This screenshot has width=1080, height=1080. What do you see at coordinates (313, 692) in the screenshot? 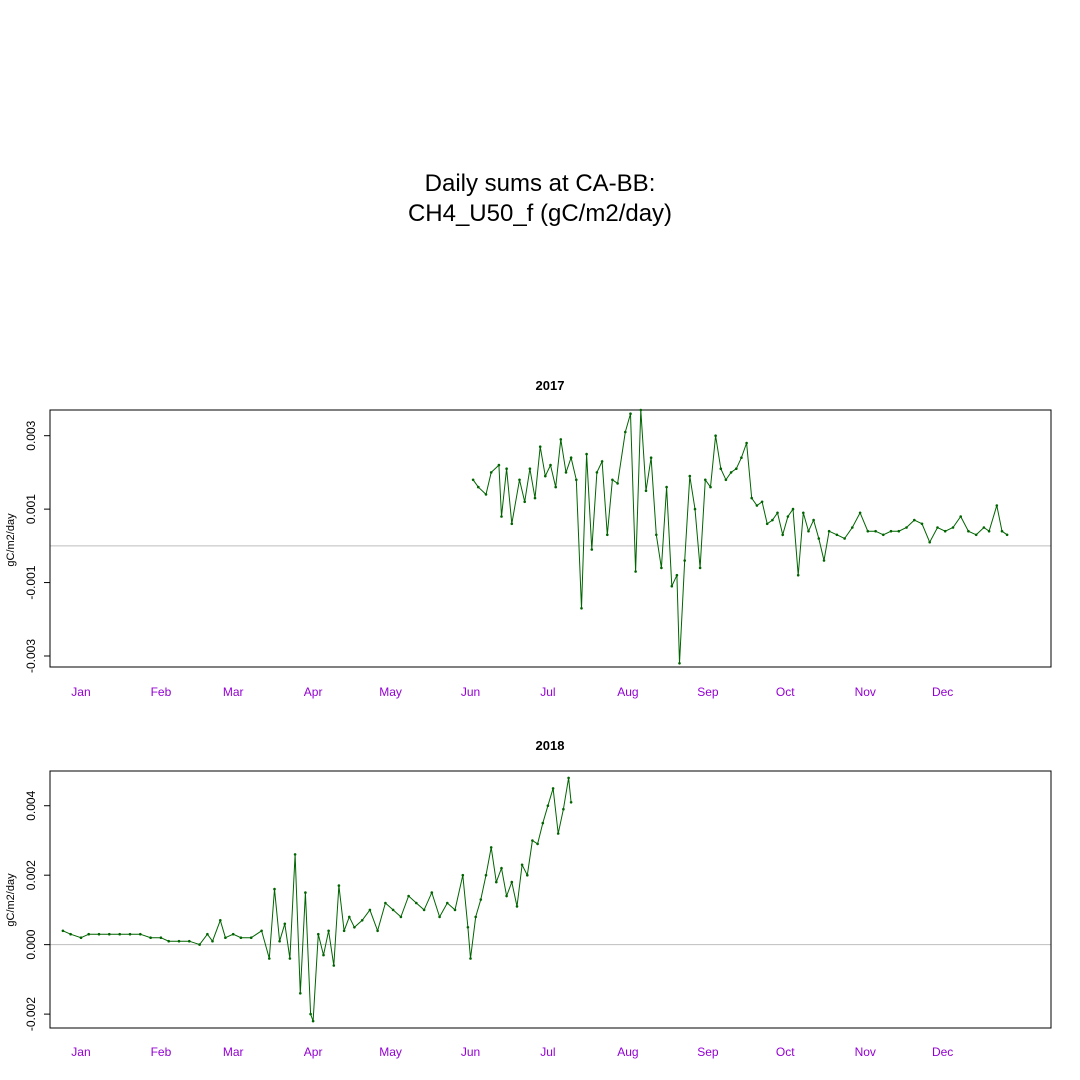
I see `x-month-label: Apr` at bounding box center [313, 692].